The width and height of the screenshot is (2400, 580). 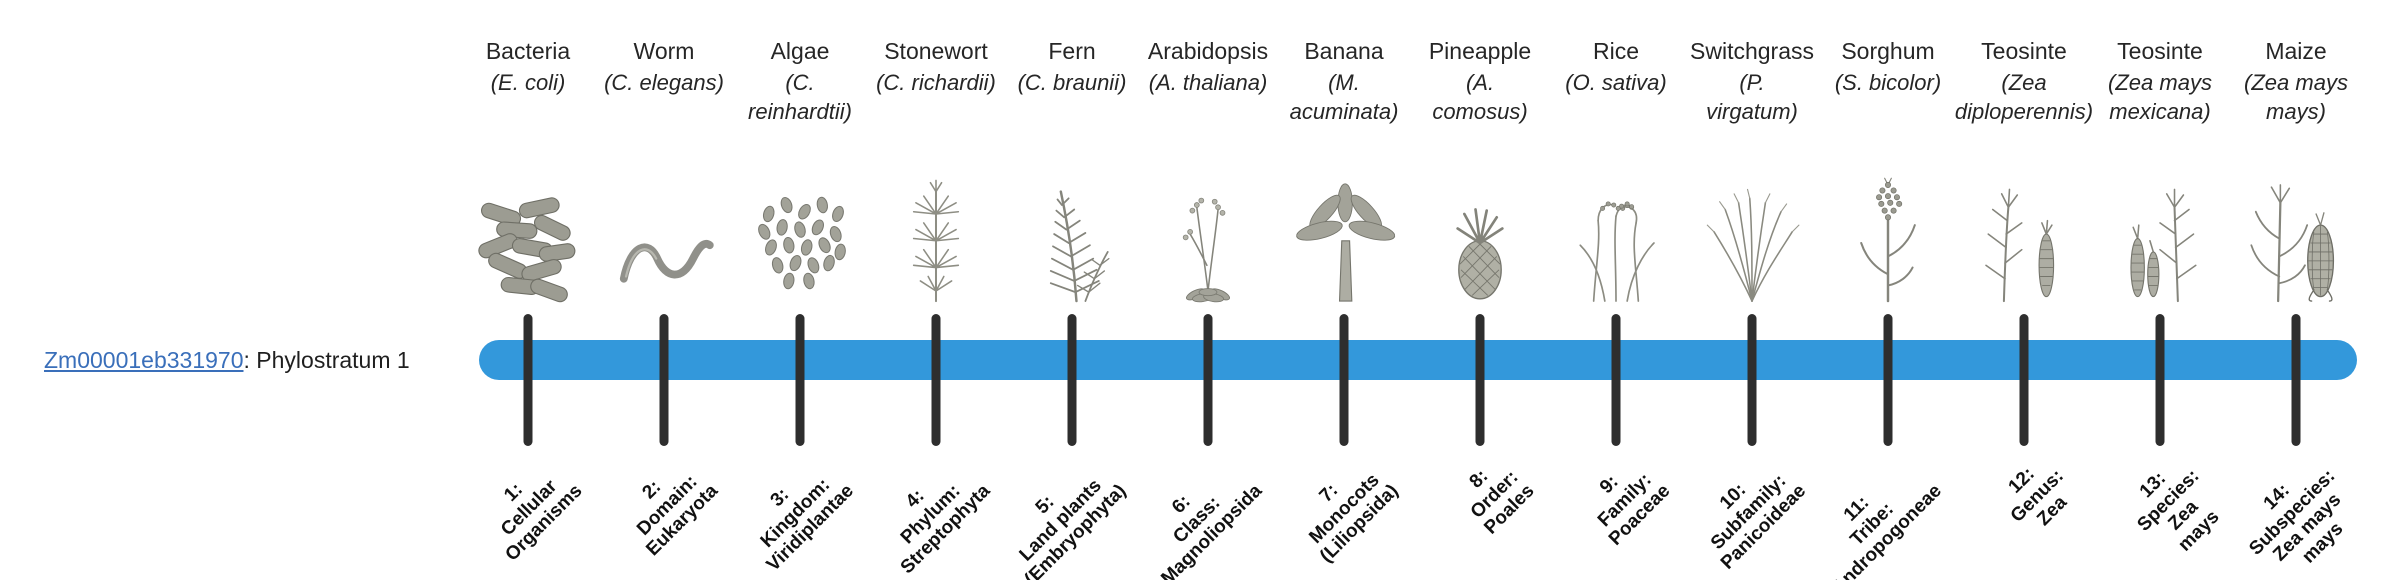 I want to click on phylostratum-label: 5: Land plants (Embryophyta), so click(x=1073, y=527).